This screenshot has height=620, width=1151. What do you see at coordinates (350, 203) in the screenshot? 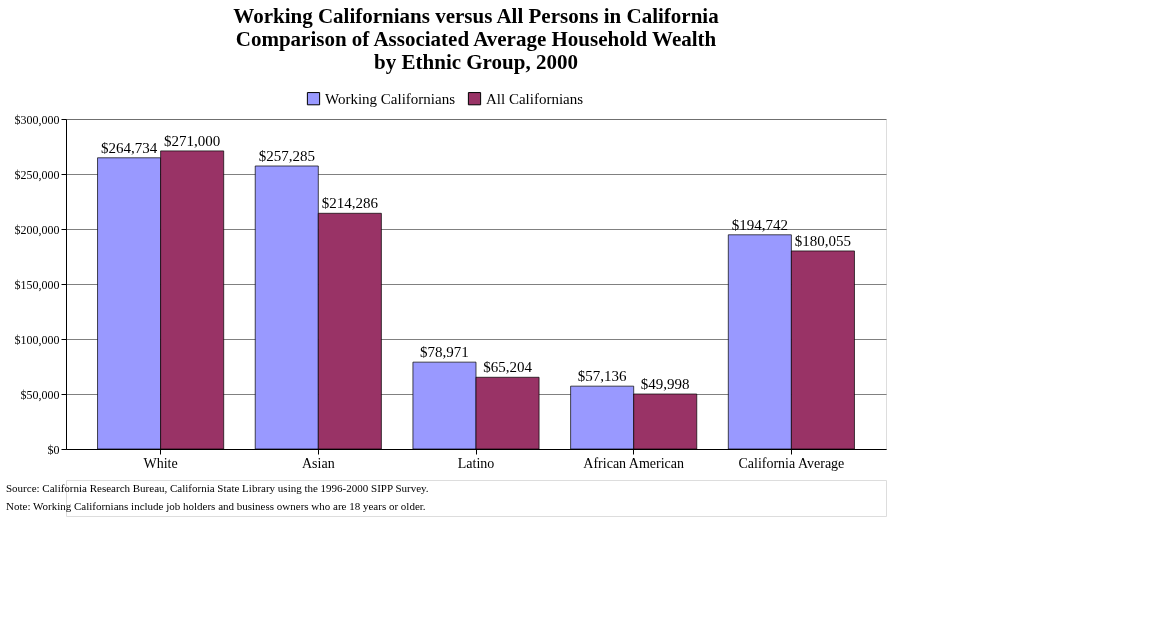
I see `data-label: $214,286` at bounding box center [350, 203].